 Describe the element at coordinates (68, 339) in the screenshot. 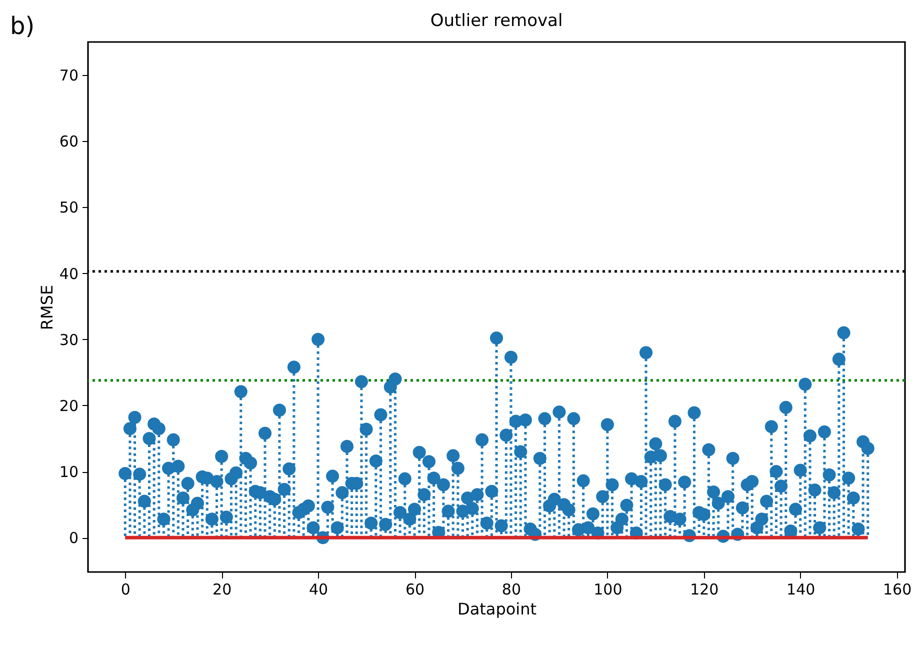

I see `y-tick-label: 30` at that location.